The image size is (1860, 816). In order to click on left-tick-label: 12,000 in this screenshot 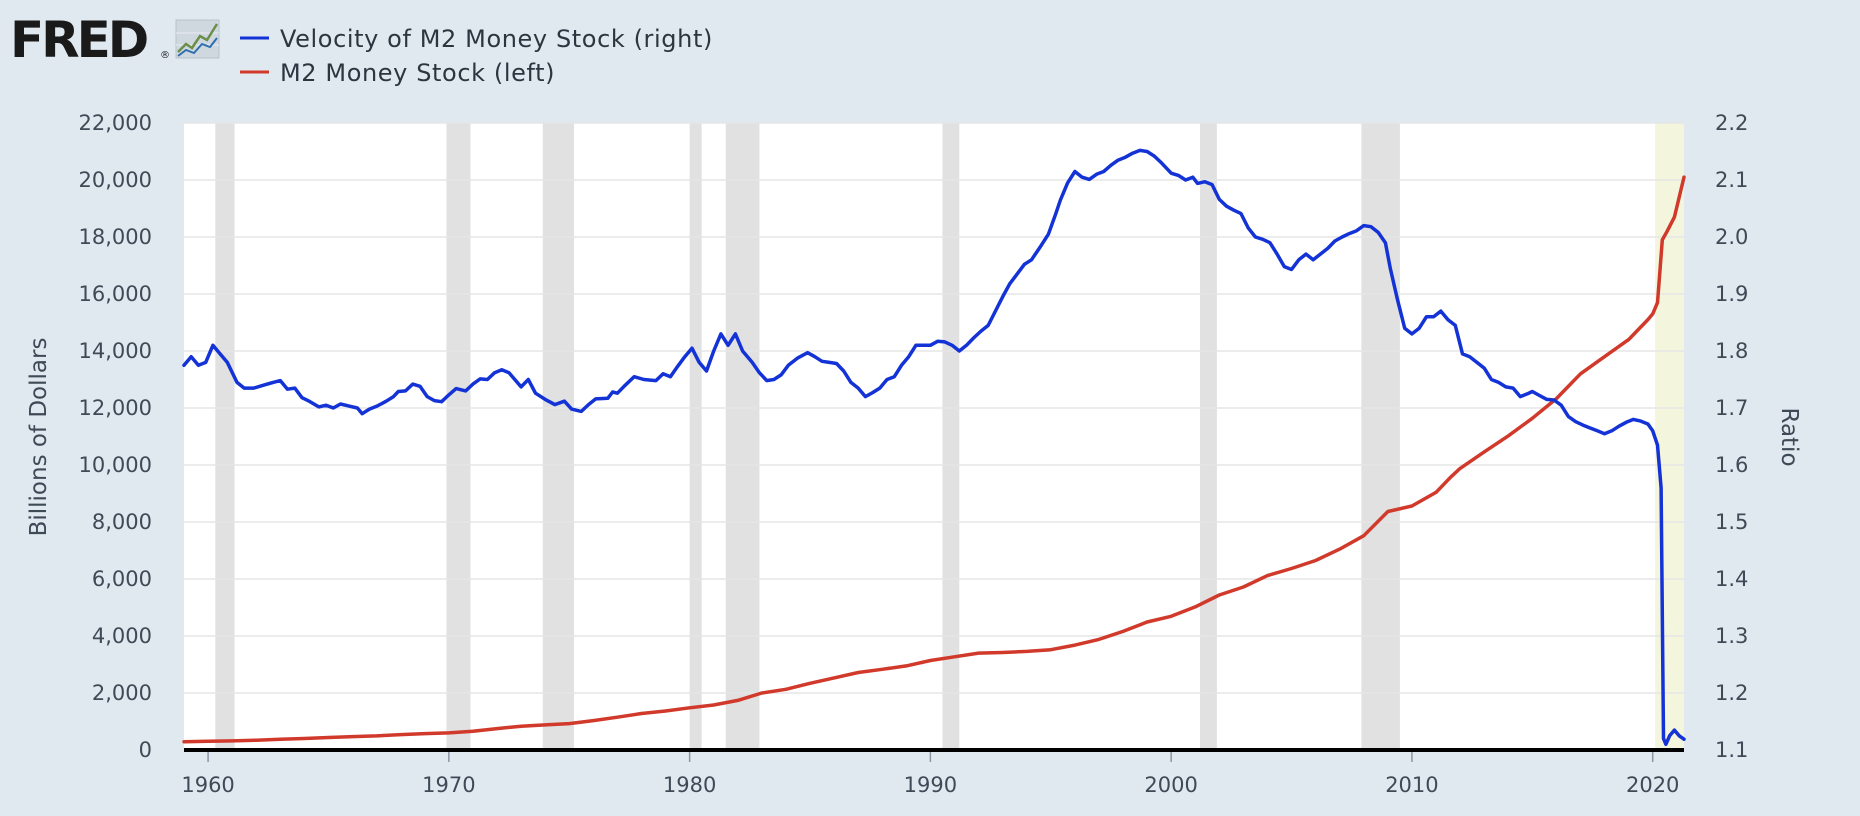, I will do `click(115, 408)`.